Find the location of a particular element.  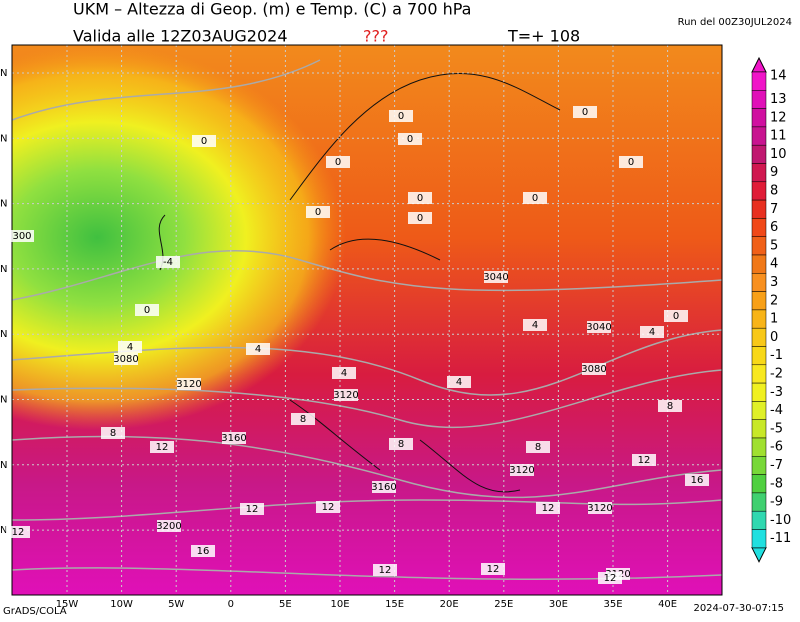

colorbar-label: -4 is located at coordinates (776, 410).